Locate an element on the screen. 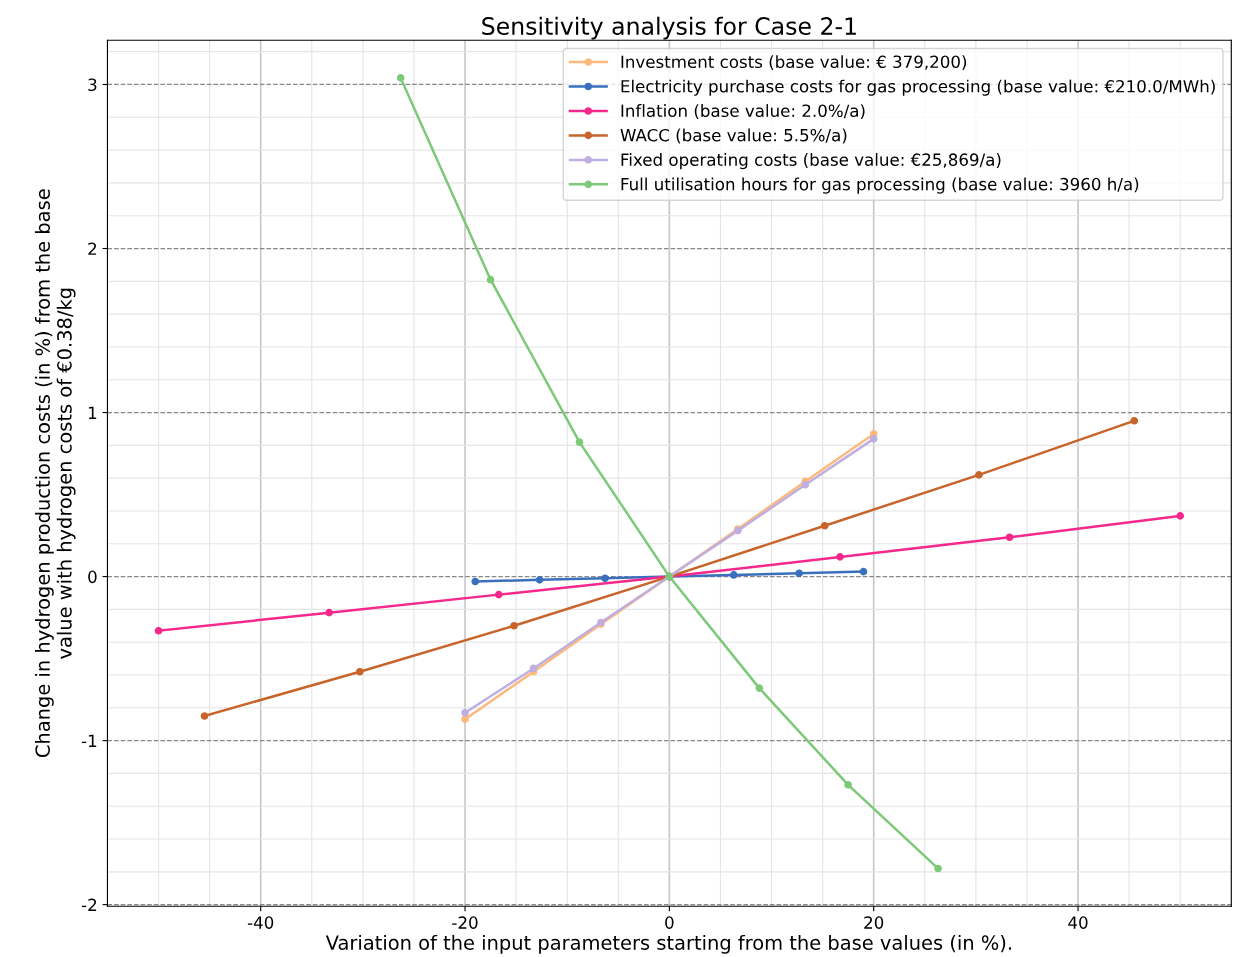 The height and width of the screenshot is (957, 1235). y-tick-label: 2 is located at coordinates (92, 248).